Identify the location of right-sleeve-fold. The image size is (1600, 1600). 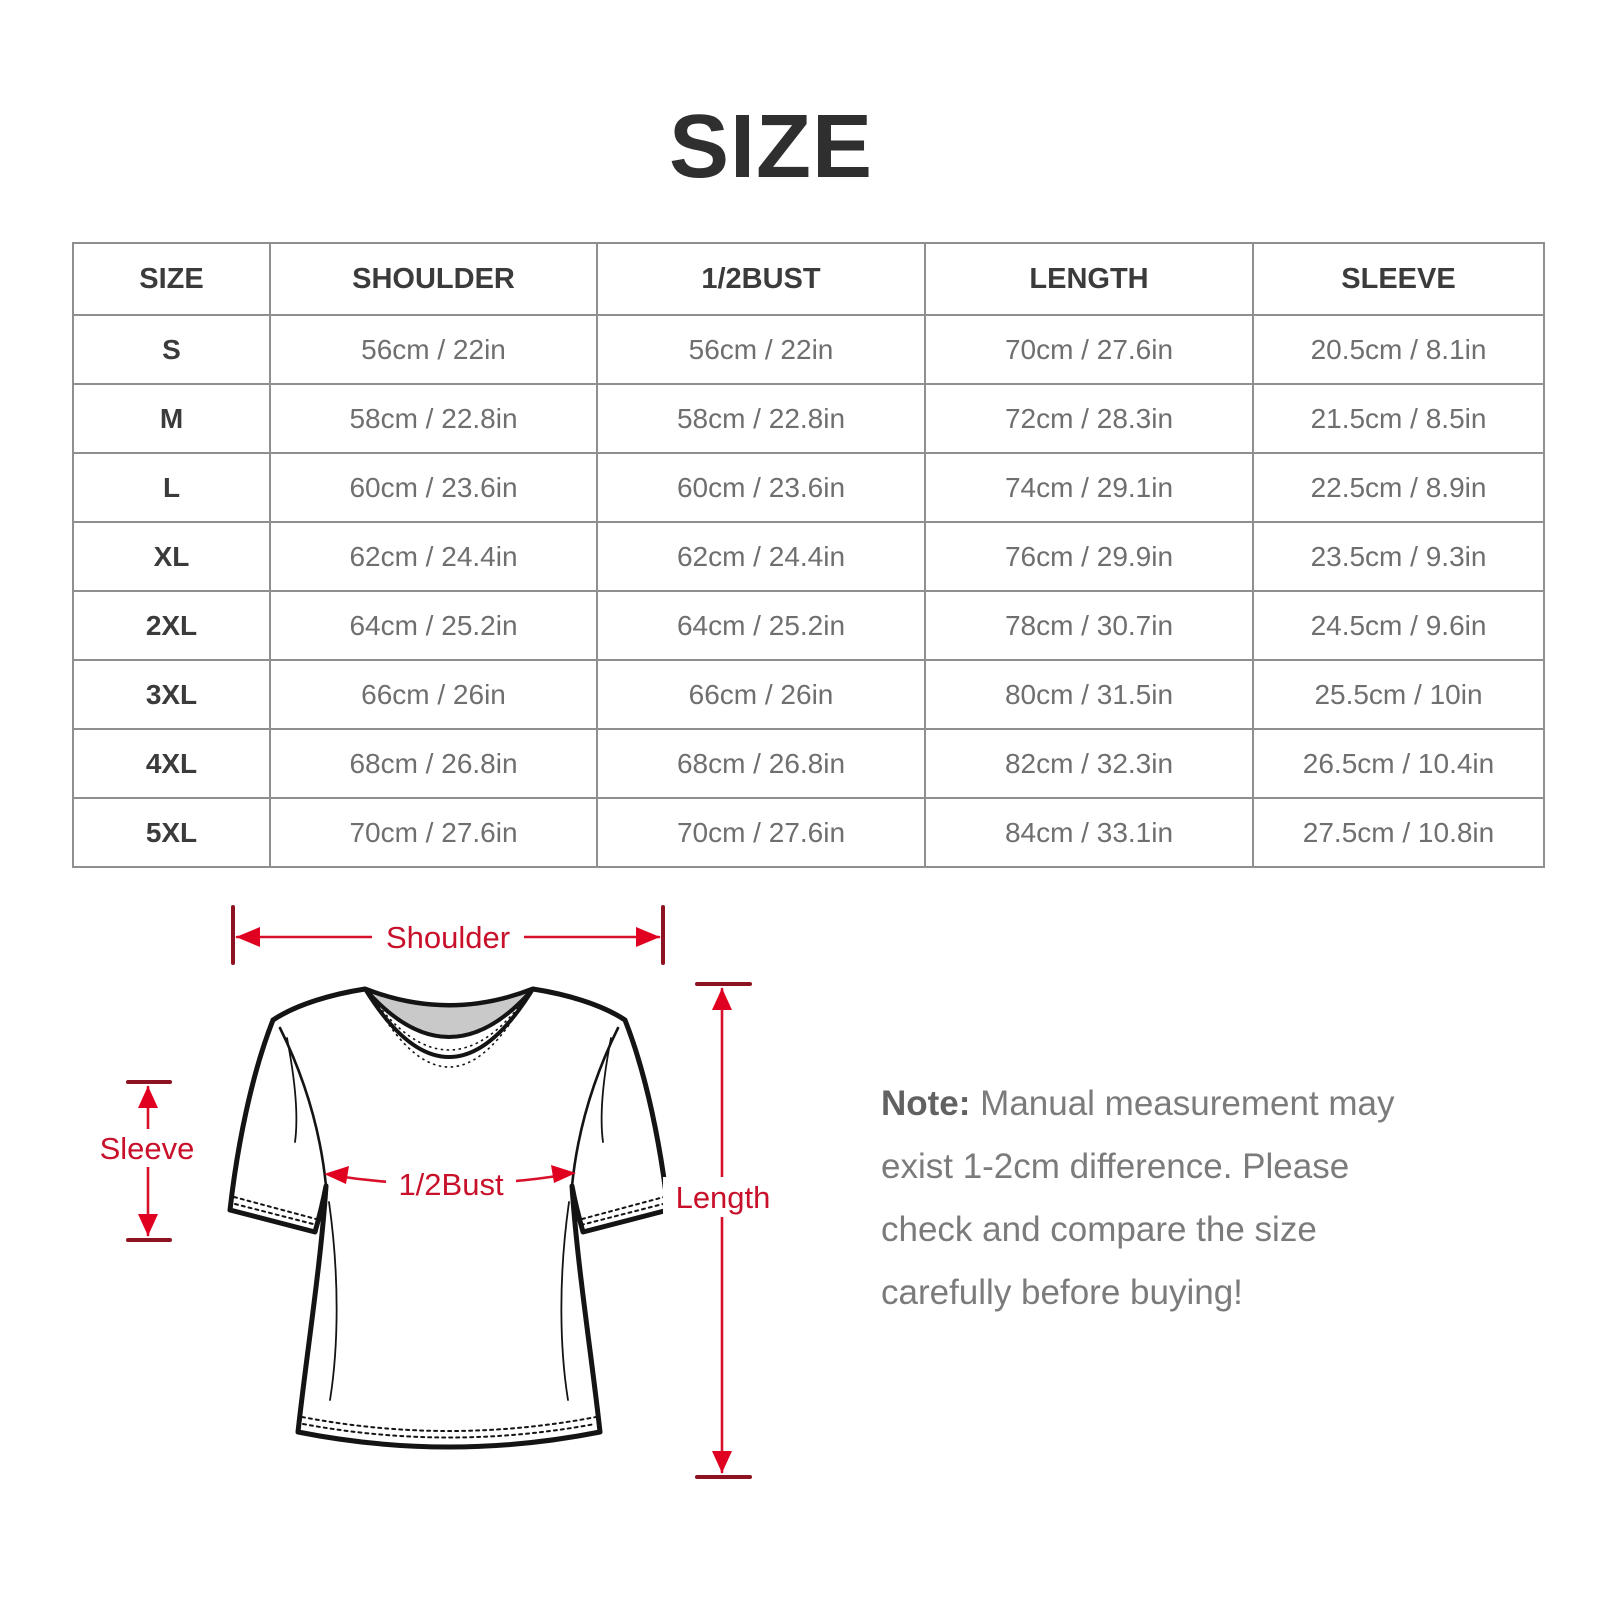
(606, 1090).